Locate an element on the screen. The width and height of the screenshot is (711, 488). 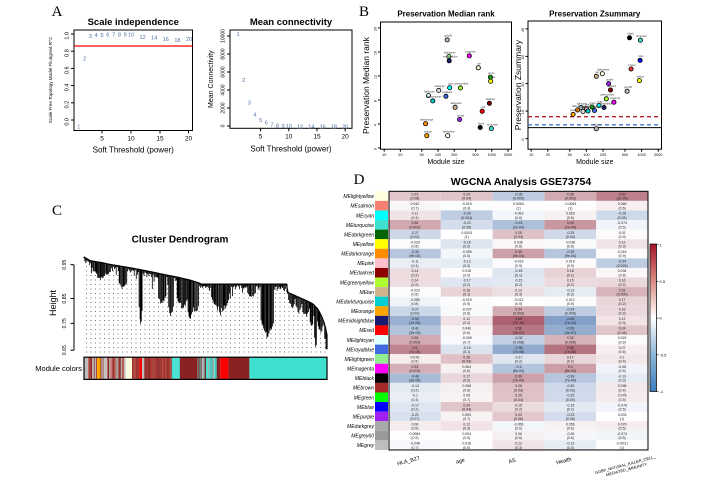
svg-text: 40 is located at coordinates (523, 30).